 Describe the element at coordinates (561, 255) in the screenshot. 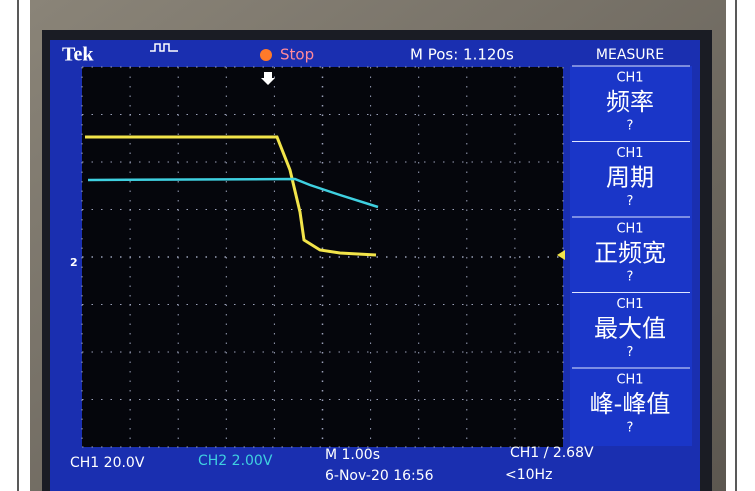

I see `trigger-level-marker` at that location.